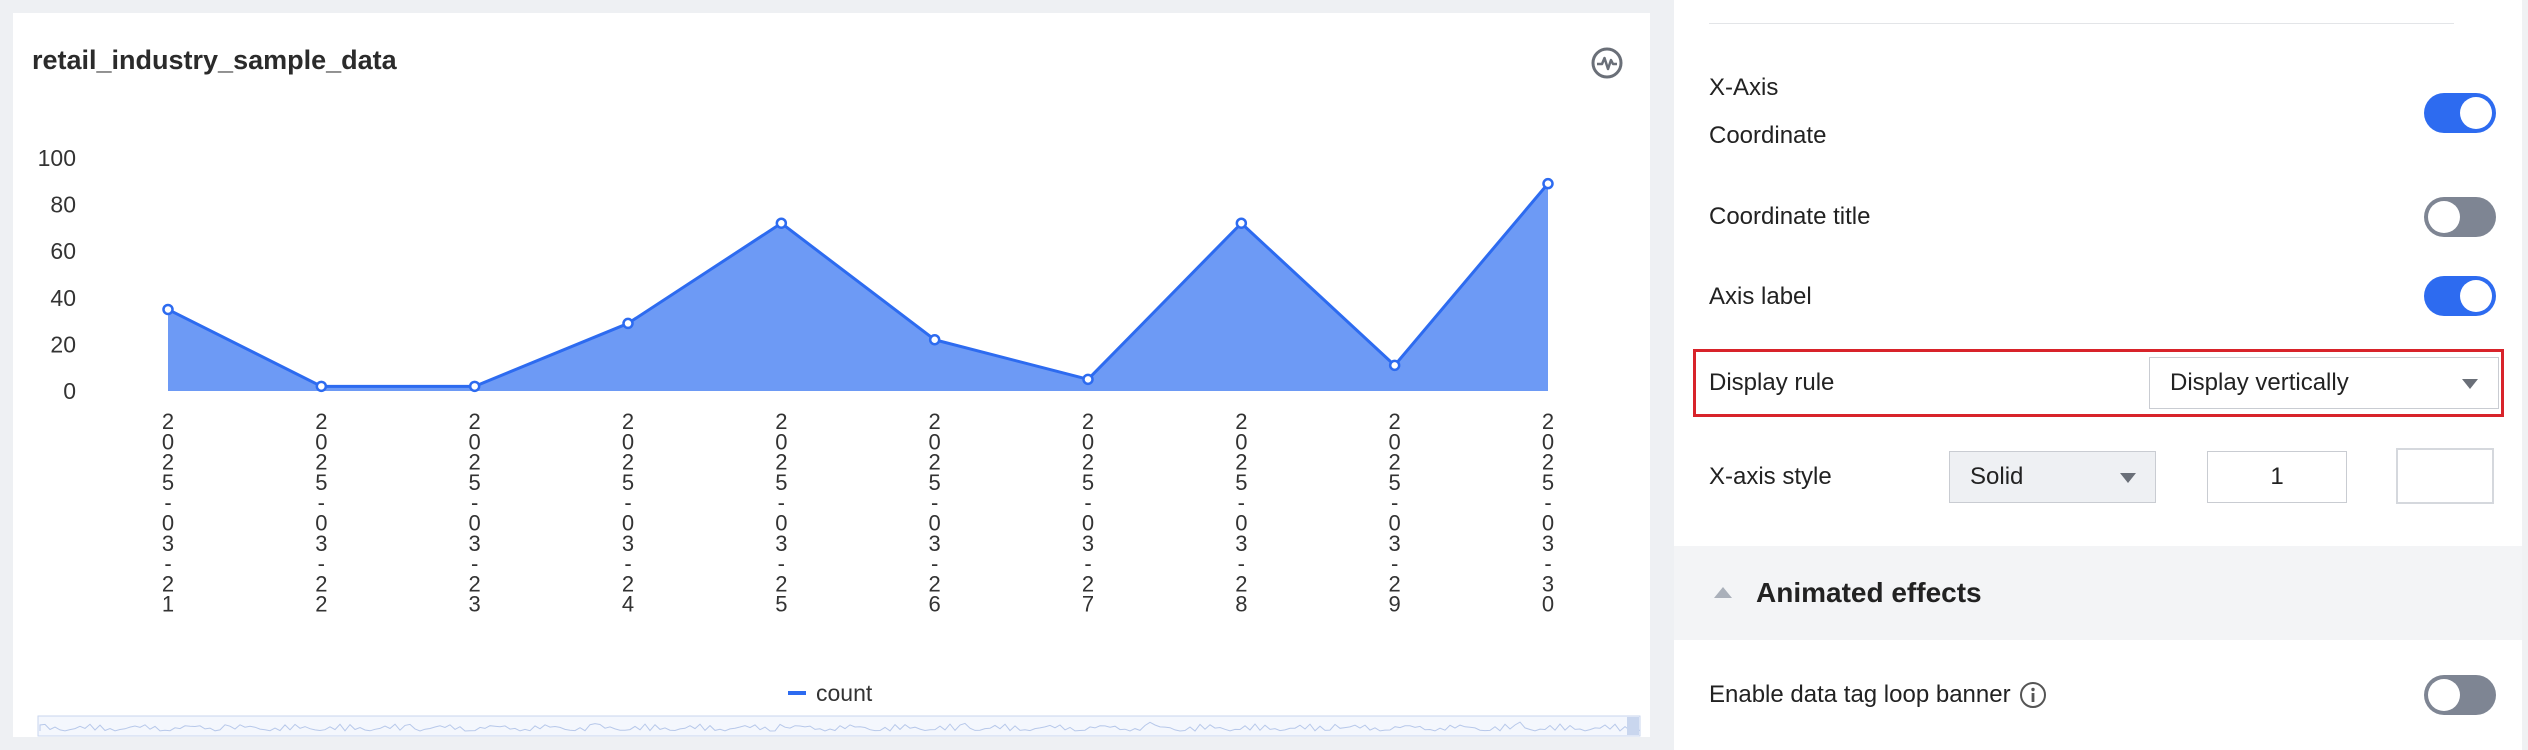 The image size is (2528, 750). Describe the element at coordinates (1768, 135) in the screenshot. I see `x-axis-label-line2: Coordinate` at that location.